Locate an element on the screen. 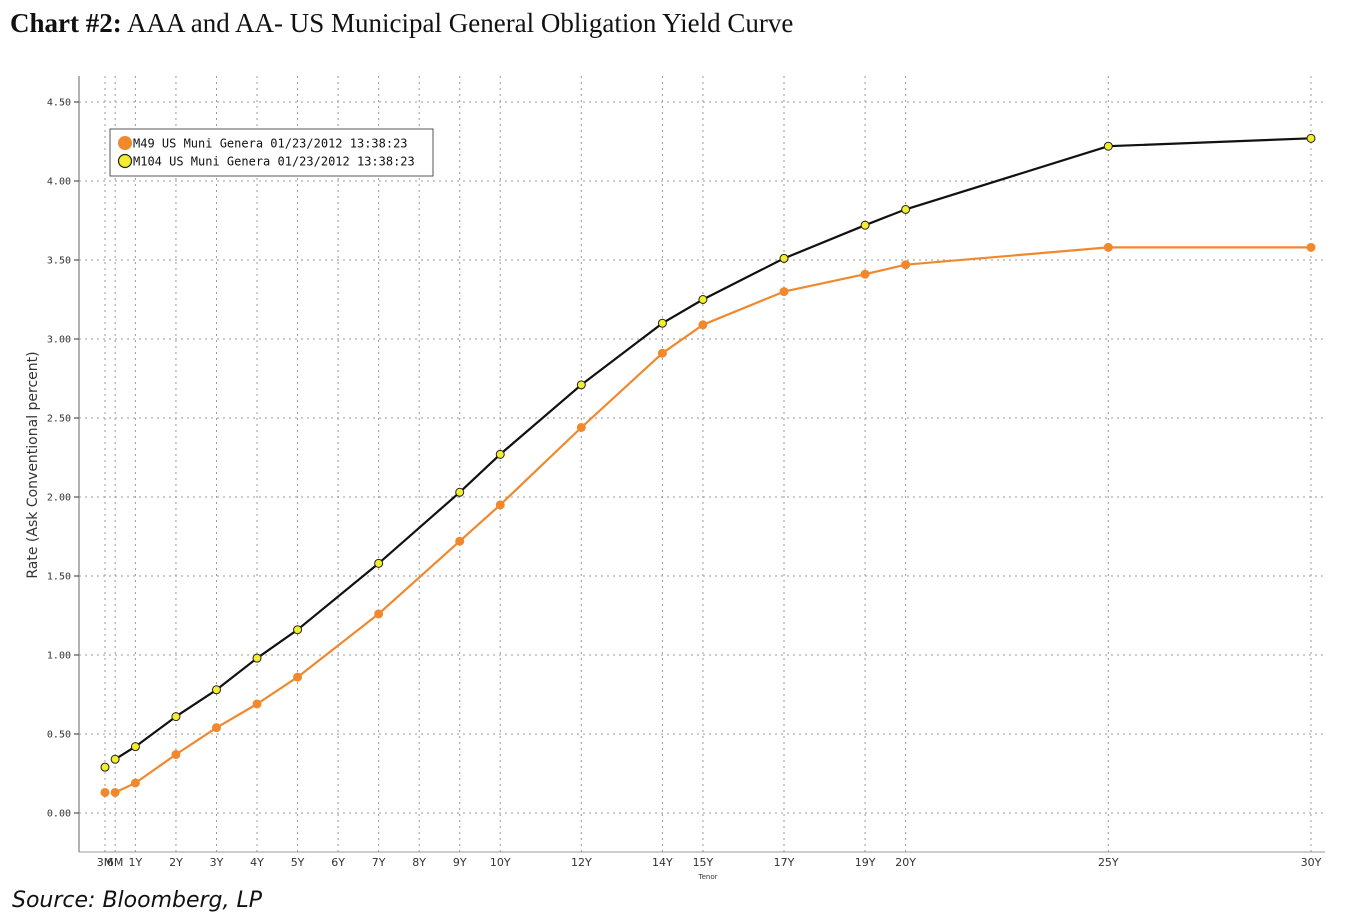 The height and width of the screenshot is (922, 1348). x-tick-label: 6M is located at coordinates (115, 862).